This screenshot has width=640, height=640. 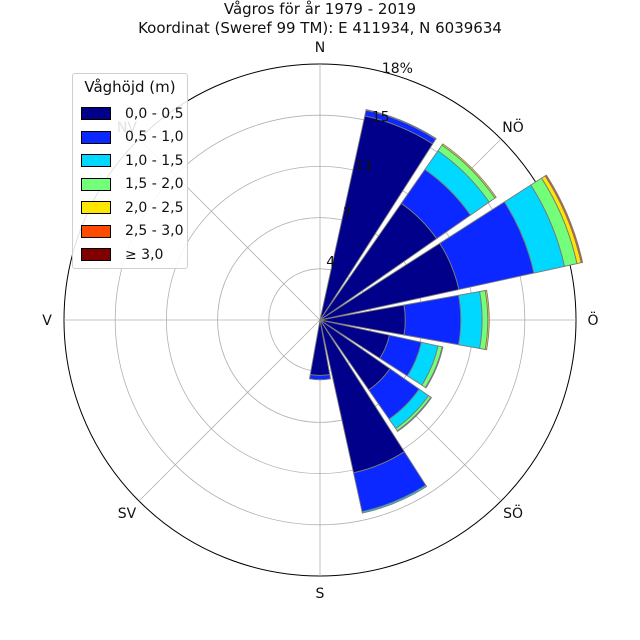 I want to click on radial-tick-label: 18%, so click(x=397, y=69).